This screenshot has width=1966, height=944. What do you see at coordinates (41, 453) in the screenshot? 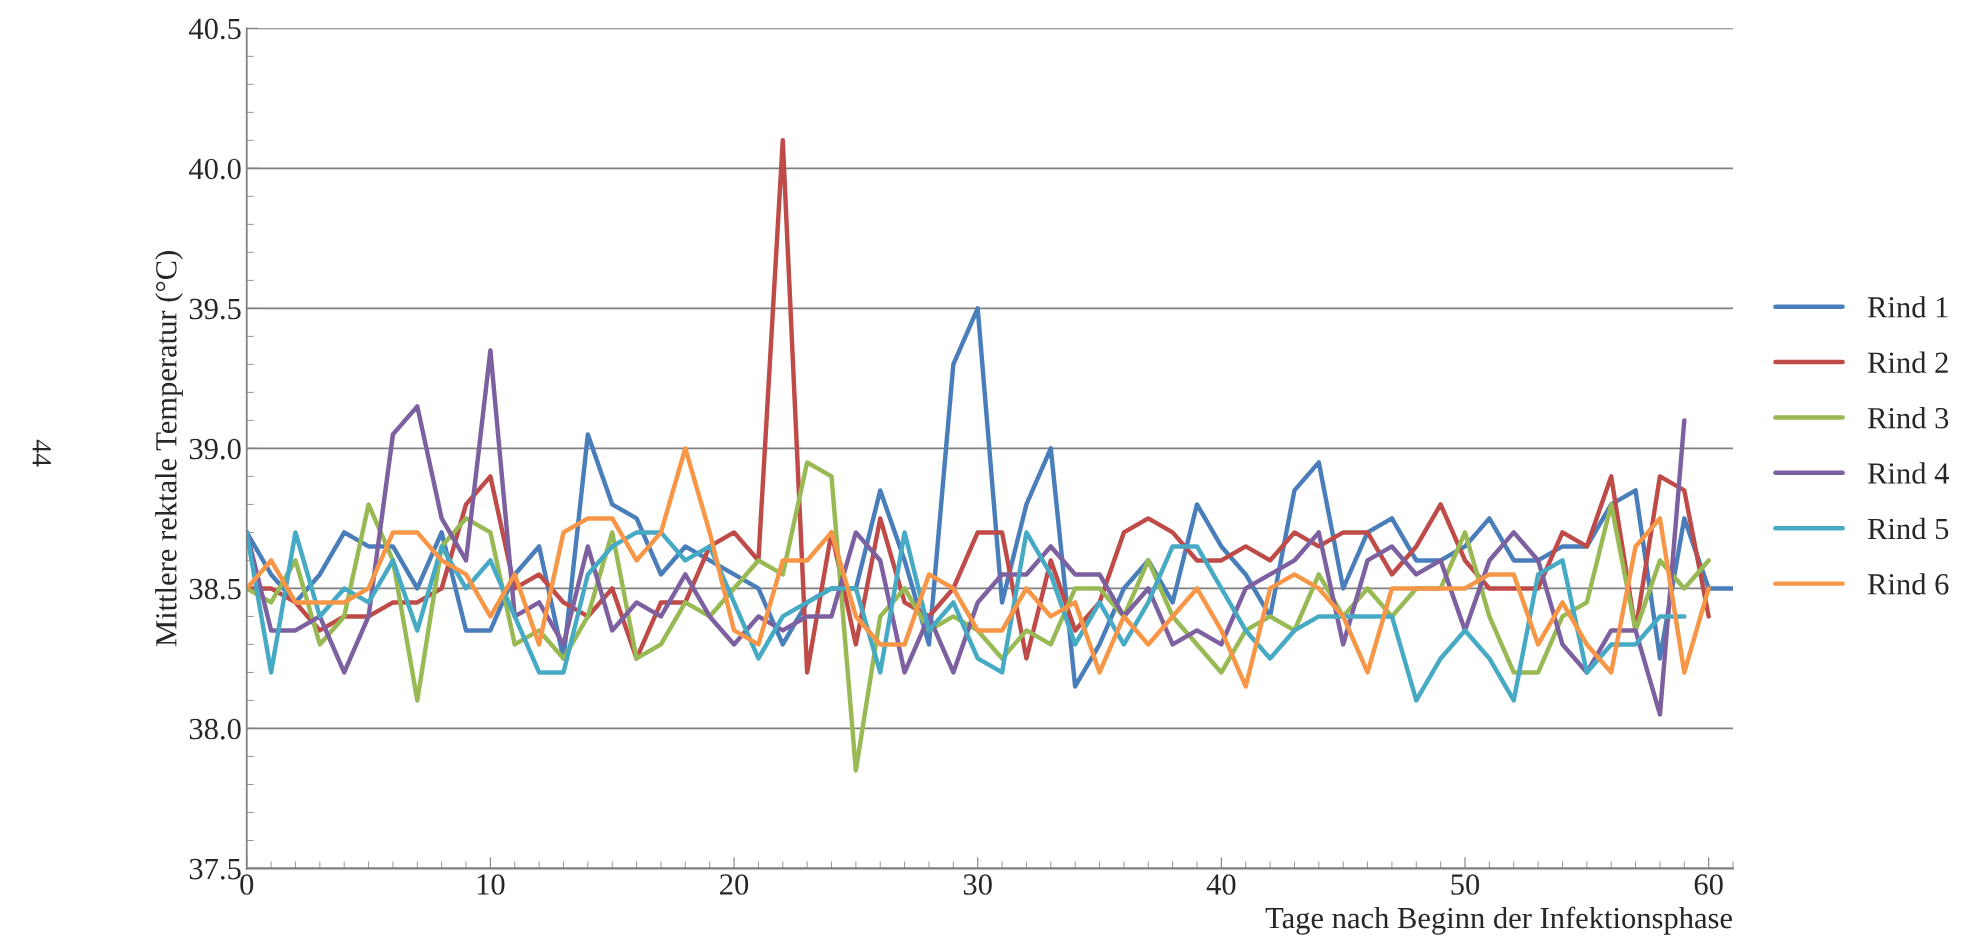
I see `text: 44` at bounding box center [41, 453].